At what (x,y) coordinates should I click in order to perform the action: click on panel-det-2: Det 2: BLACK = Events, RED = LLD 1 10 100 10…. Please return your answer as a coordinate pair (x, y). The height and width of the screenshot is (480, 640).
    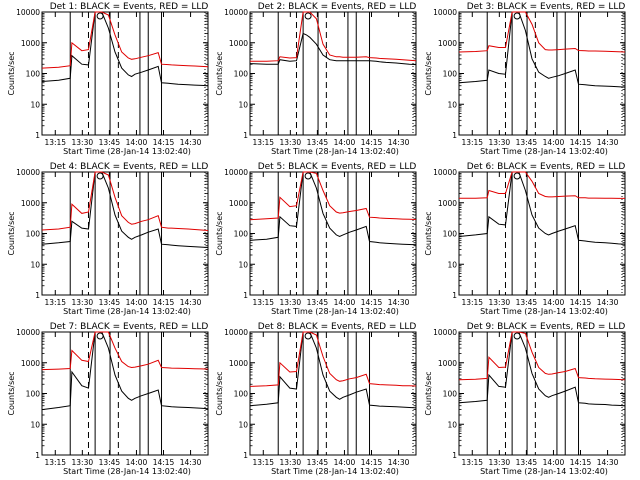
    Looking at the image, I should click on (316, 79).